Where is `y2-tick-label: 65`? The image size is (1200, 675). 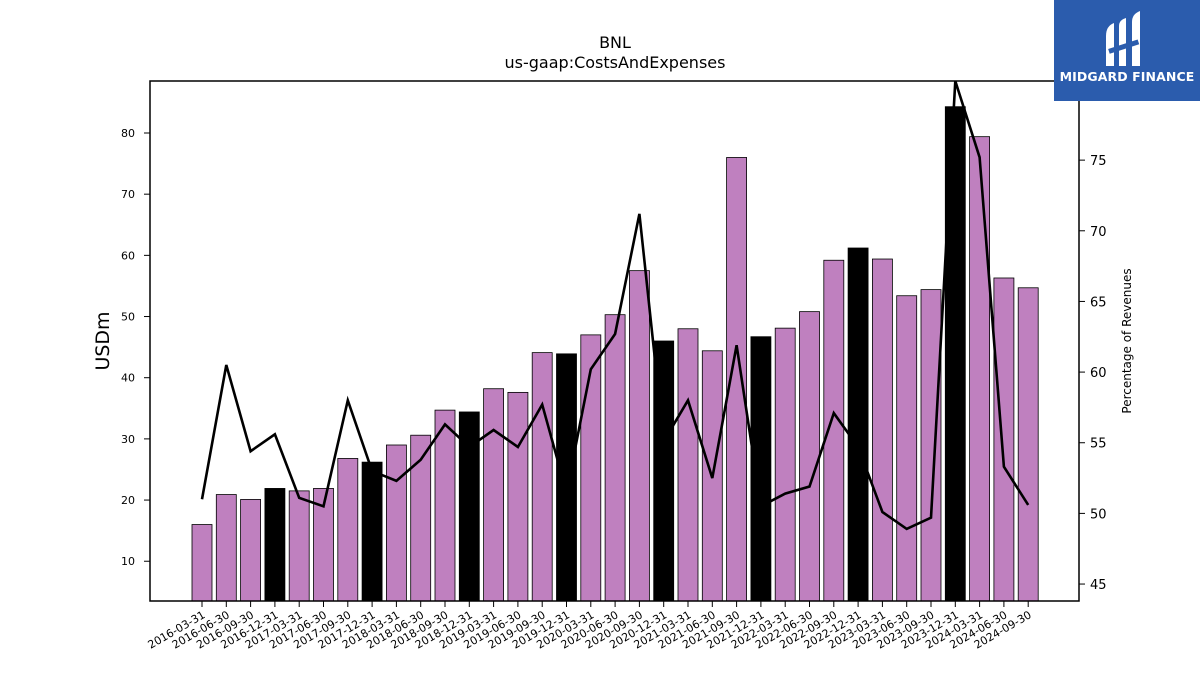
y2-tick-label: 65 is located at coordinates (1098, 302).